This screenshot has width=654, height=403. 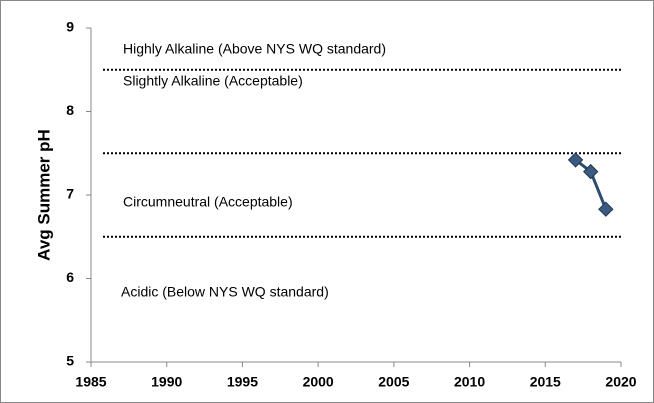 What do you see at coordinates (166, 382) in the screenshot?
I see `x-tick-label: 1990` at bounding box center [166, 382].